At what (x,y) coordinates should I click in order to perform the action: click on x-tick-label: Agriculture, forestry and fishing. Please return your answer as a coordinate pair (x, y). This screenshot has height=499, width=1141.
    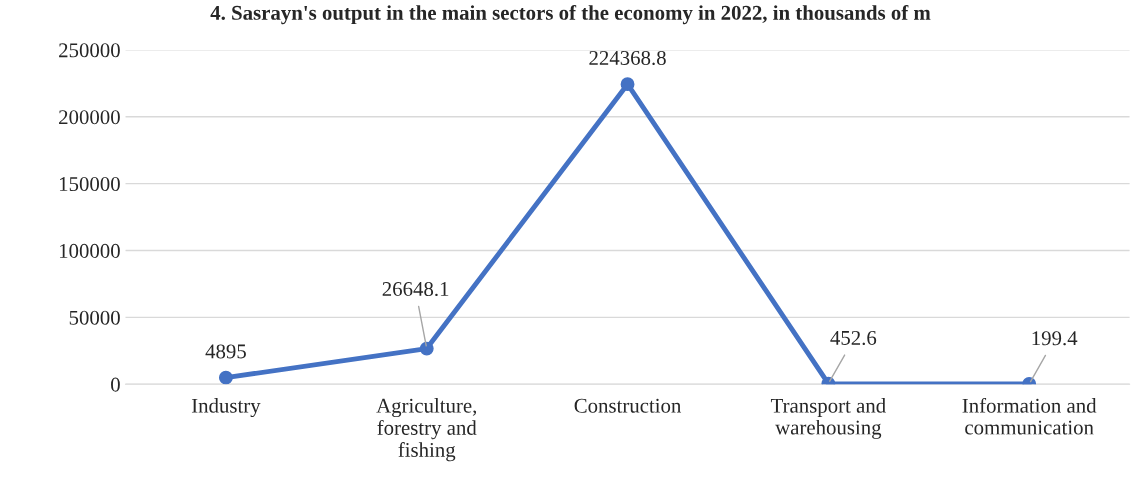
    Looking at the image, I should click on (426, 430).